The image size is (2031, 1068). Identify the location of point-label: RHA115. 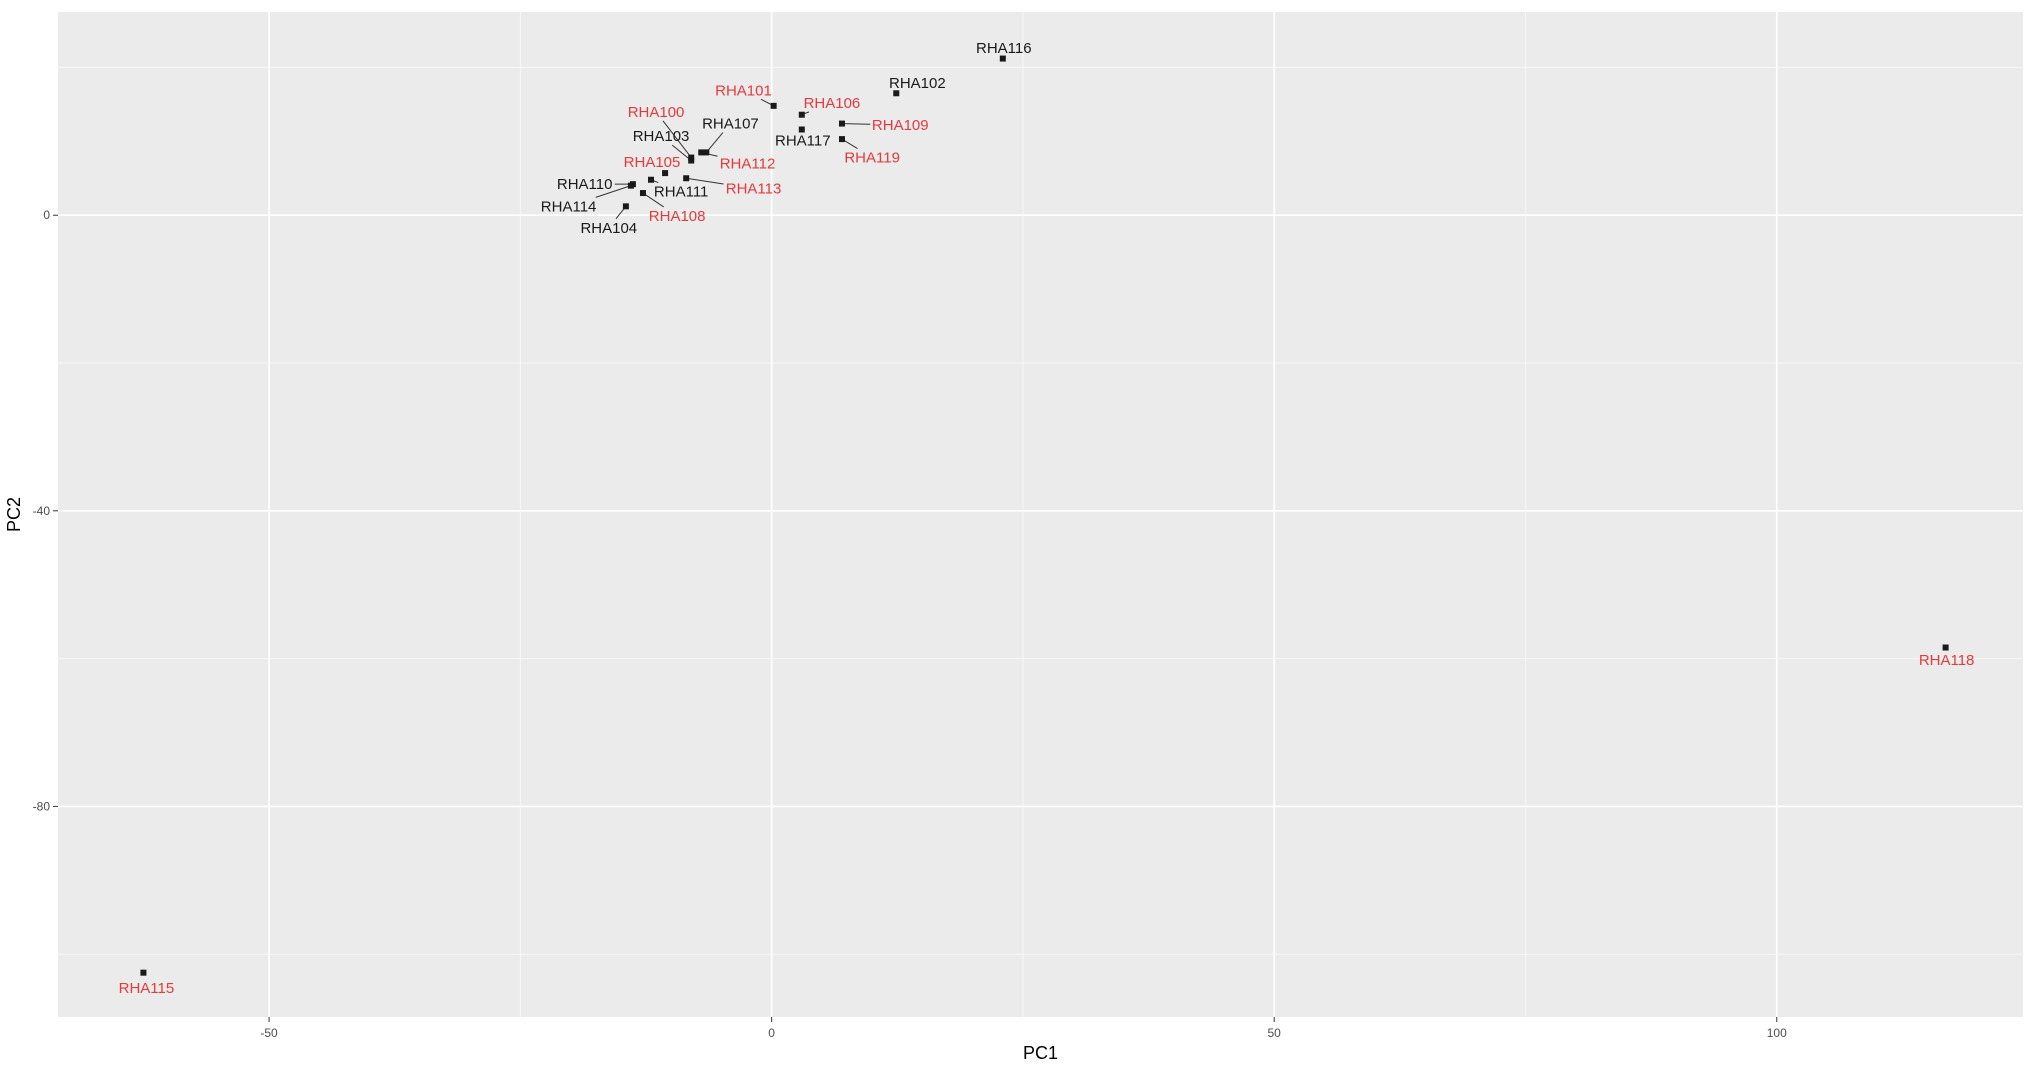
(147, 988).